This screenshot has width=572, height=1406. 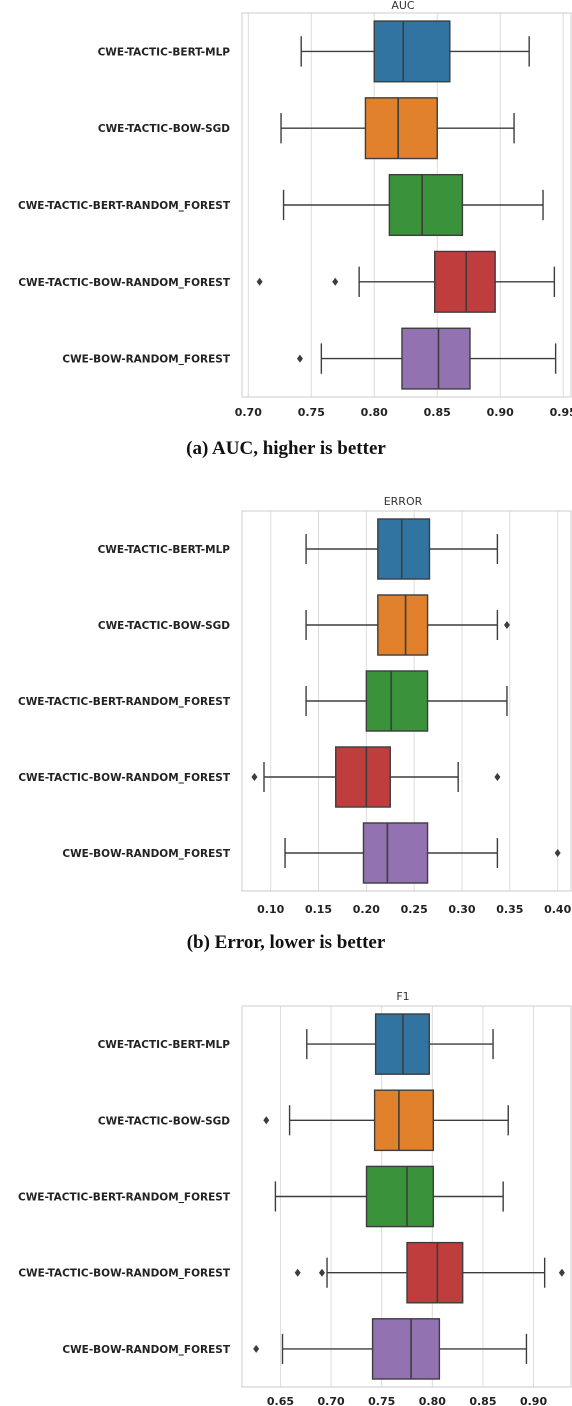 I want to click on chart-title: ERROR, so click(x=403, y=501).